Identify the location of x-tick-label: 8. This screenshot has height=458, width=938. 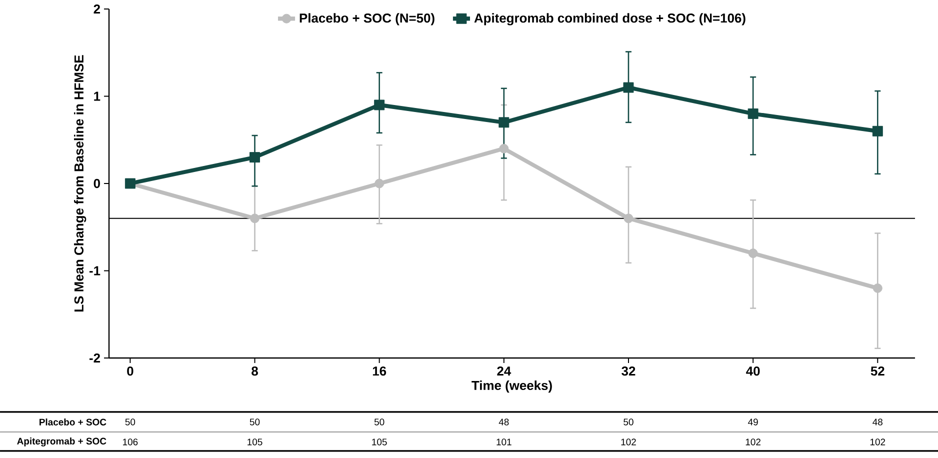
(255, 371).